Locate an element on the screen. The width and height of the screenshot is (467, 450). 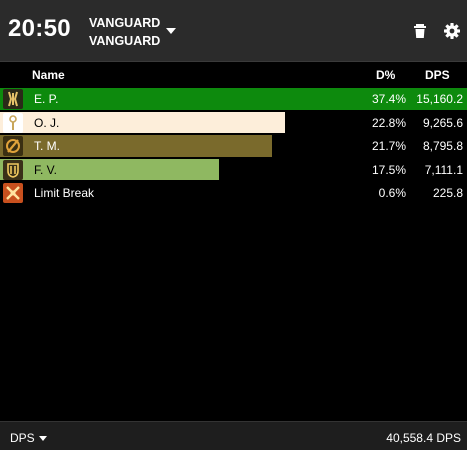
damage-percent: 0.6% is located at coordinates (392, 193).